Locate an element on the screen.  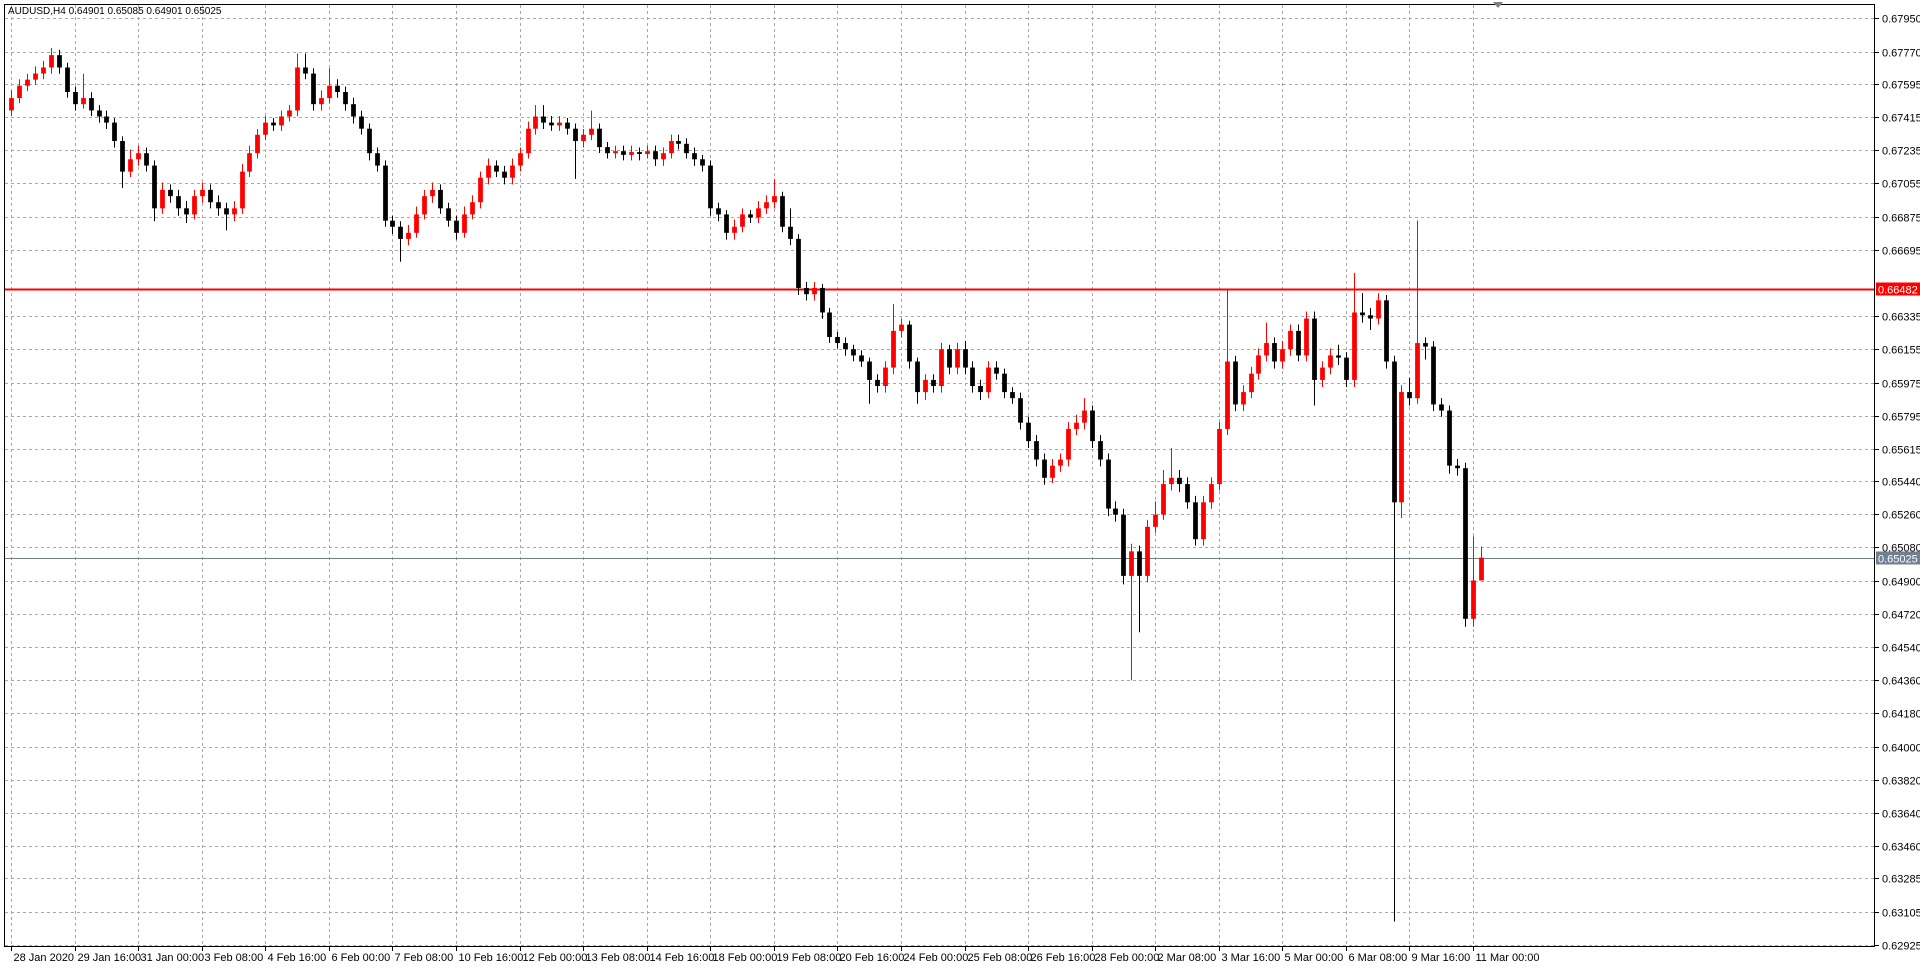
y-tick-label: 0.63460 is located at coordinates (1901, 848).